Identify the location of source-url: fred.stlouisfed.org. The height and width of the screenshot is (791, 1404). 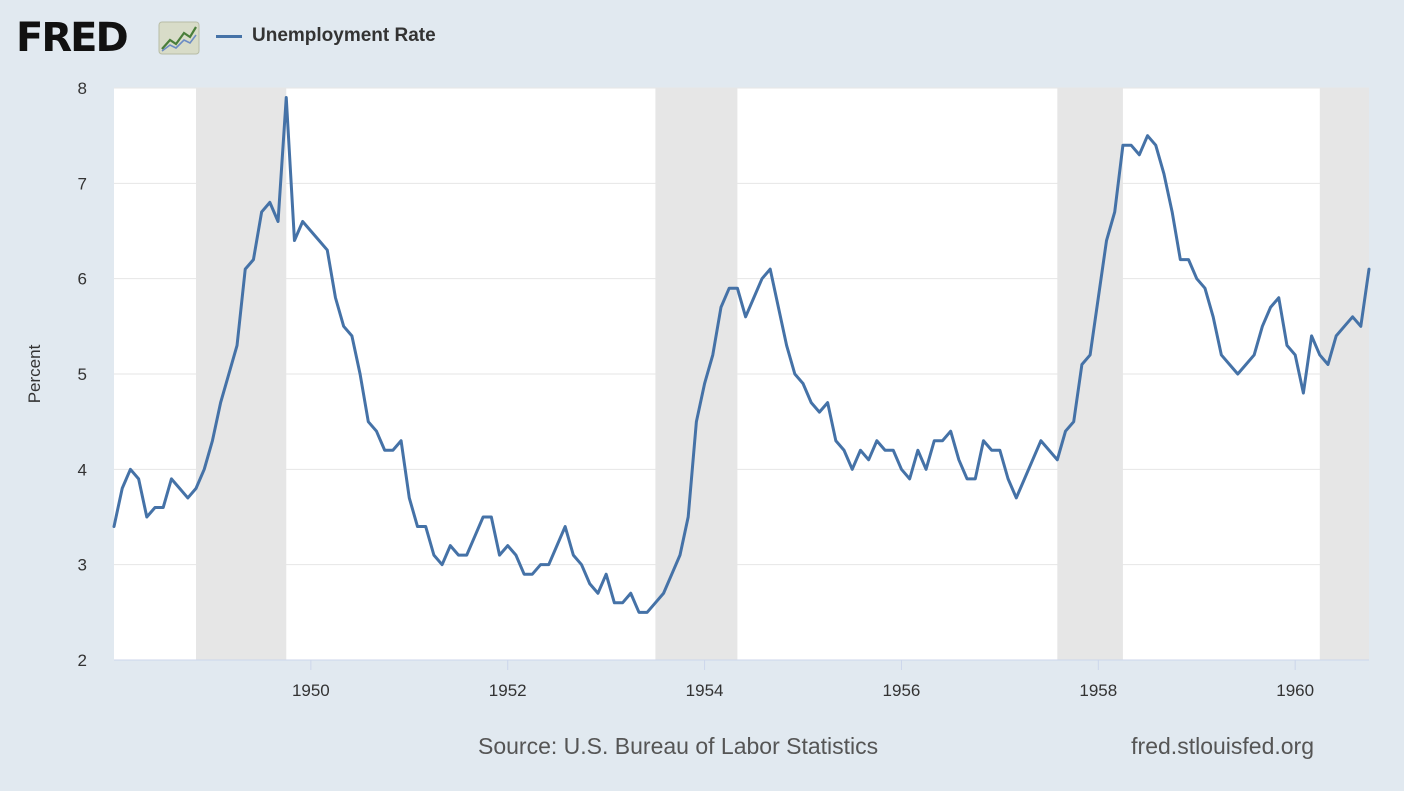
(1222, 746).